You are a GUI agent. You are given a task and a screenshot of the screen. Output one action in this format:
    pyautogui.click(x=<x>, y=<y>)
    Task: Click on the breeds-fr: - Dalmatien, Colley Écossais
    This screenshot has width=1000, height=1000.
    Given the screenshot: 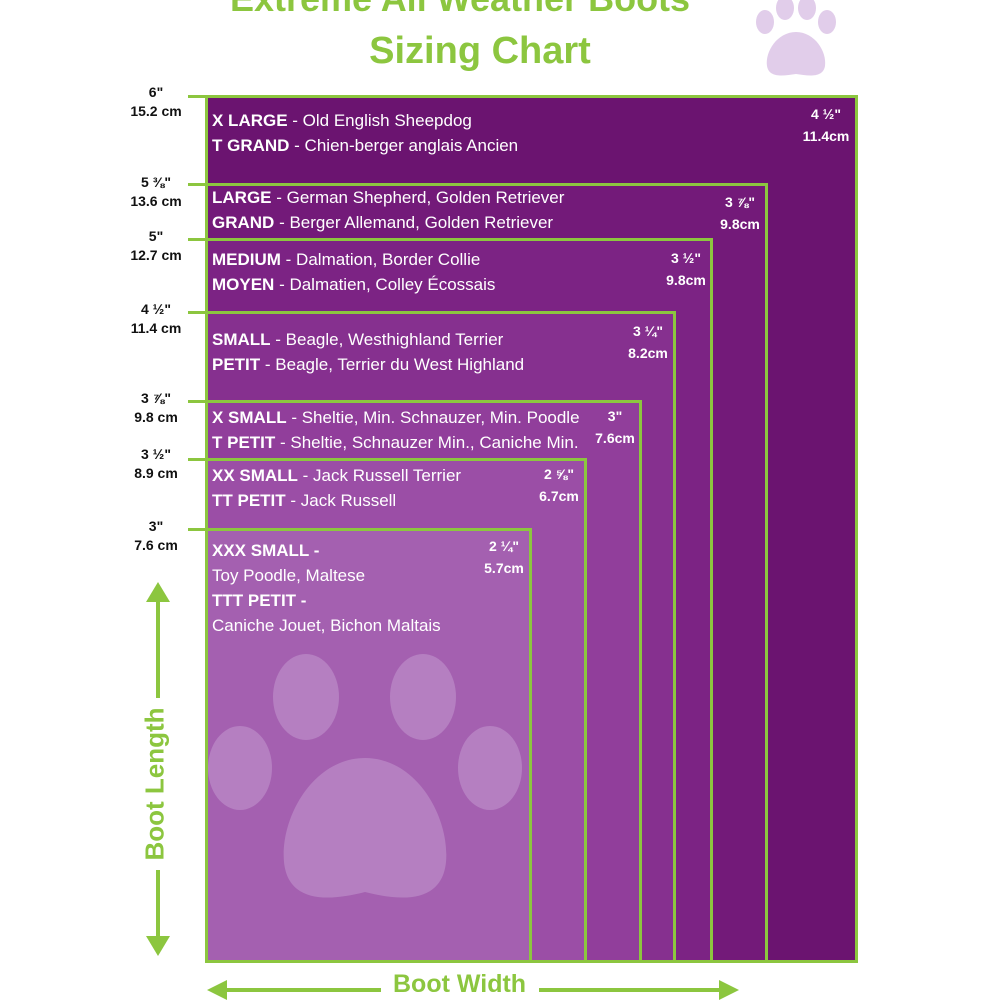 What is the action you would take?
    pyautogui.click(x=385, y=284)
    